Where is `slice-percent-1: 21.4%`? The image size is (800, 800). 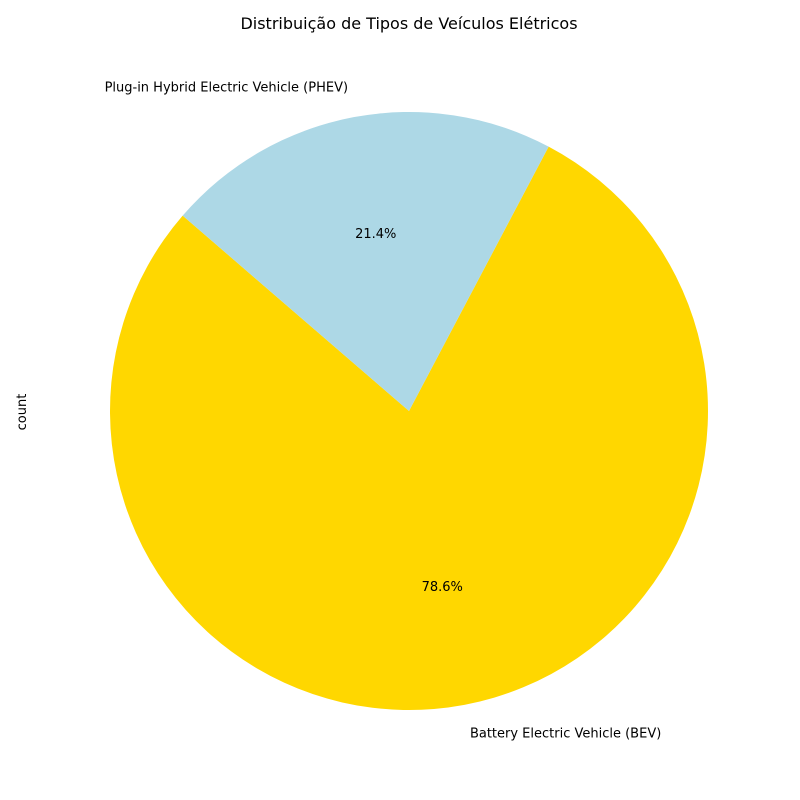 slice-percent-1: 21.4% is located at coordinates (375, 234).